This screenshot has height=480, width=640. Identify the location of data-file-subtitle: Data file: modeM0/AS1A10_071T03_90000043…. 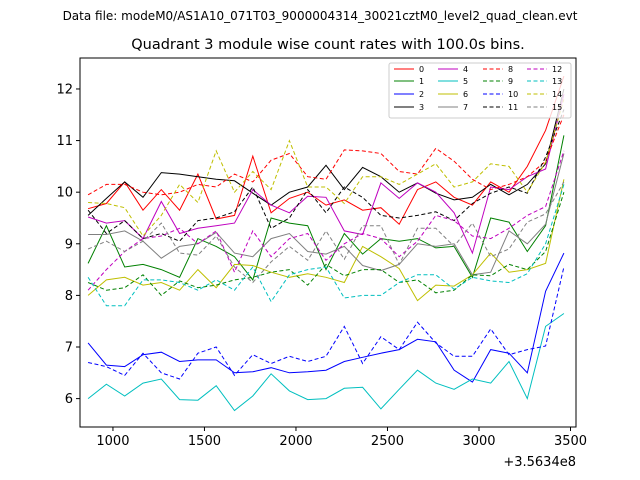
(320, 16).